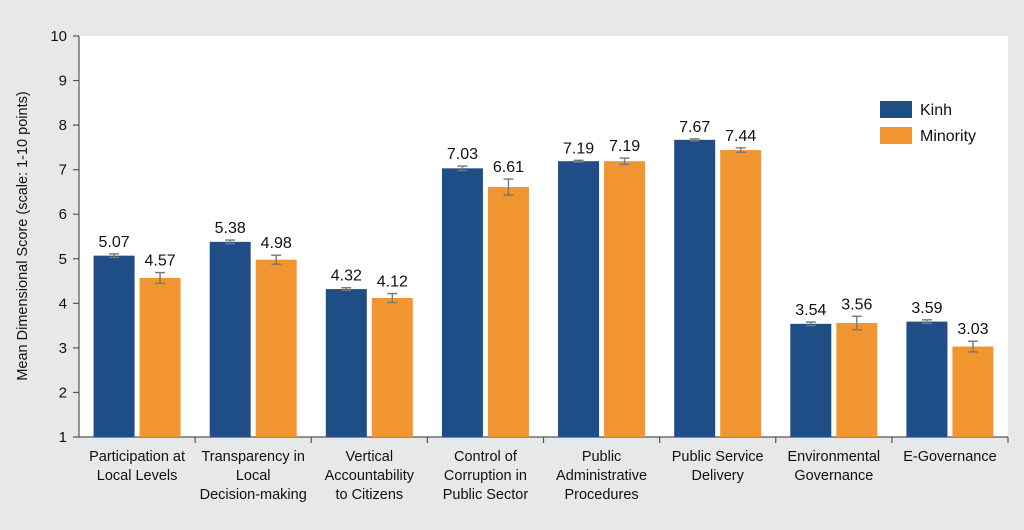 Image resolution: width=1024 pixels, height=530 pixels. Describe the element at coordinates (718, 476) in the screenshot. I see `category-label-line: Delivery` at that location.